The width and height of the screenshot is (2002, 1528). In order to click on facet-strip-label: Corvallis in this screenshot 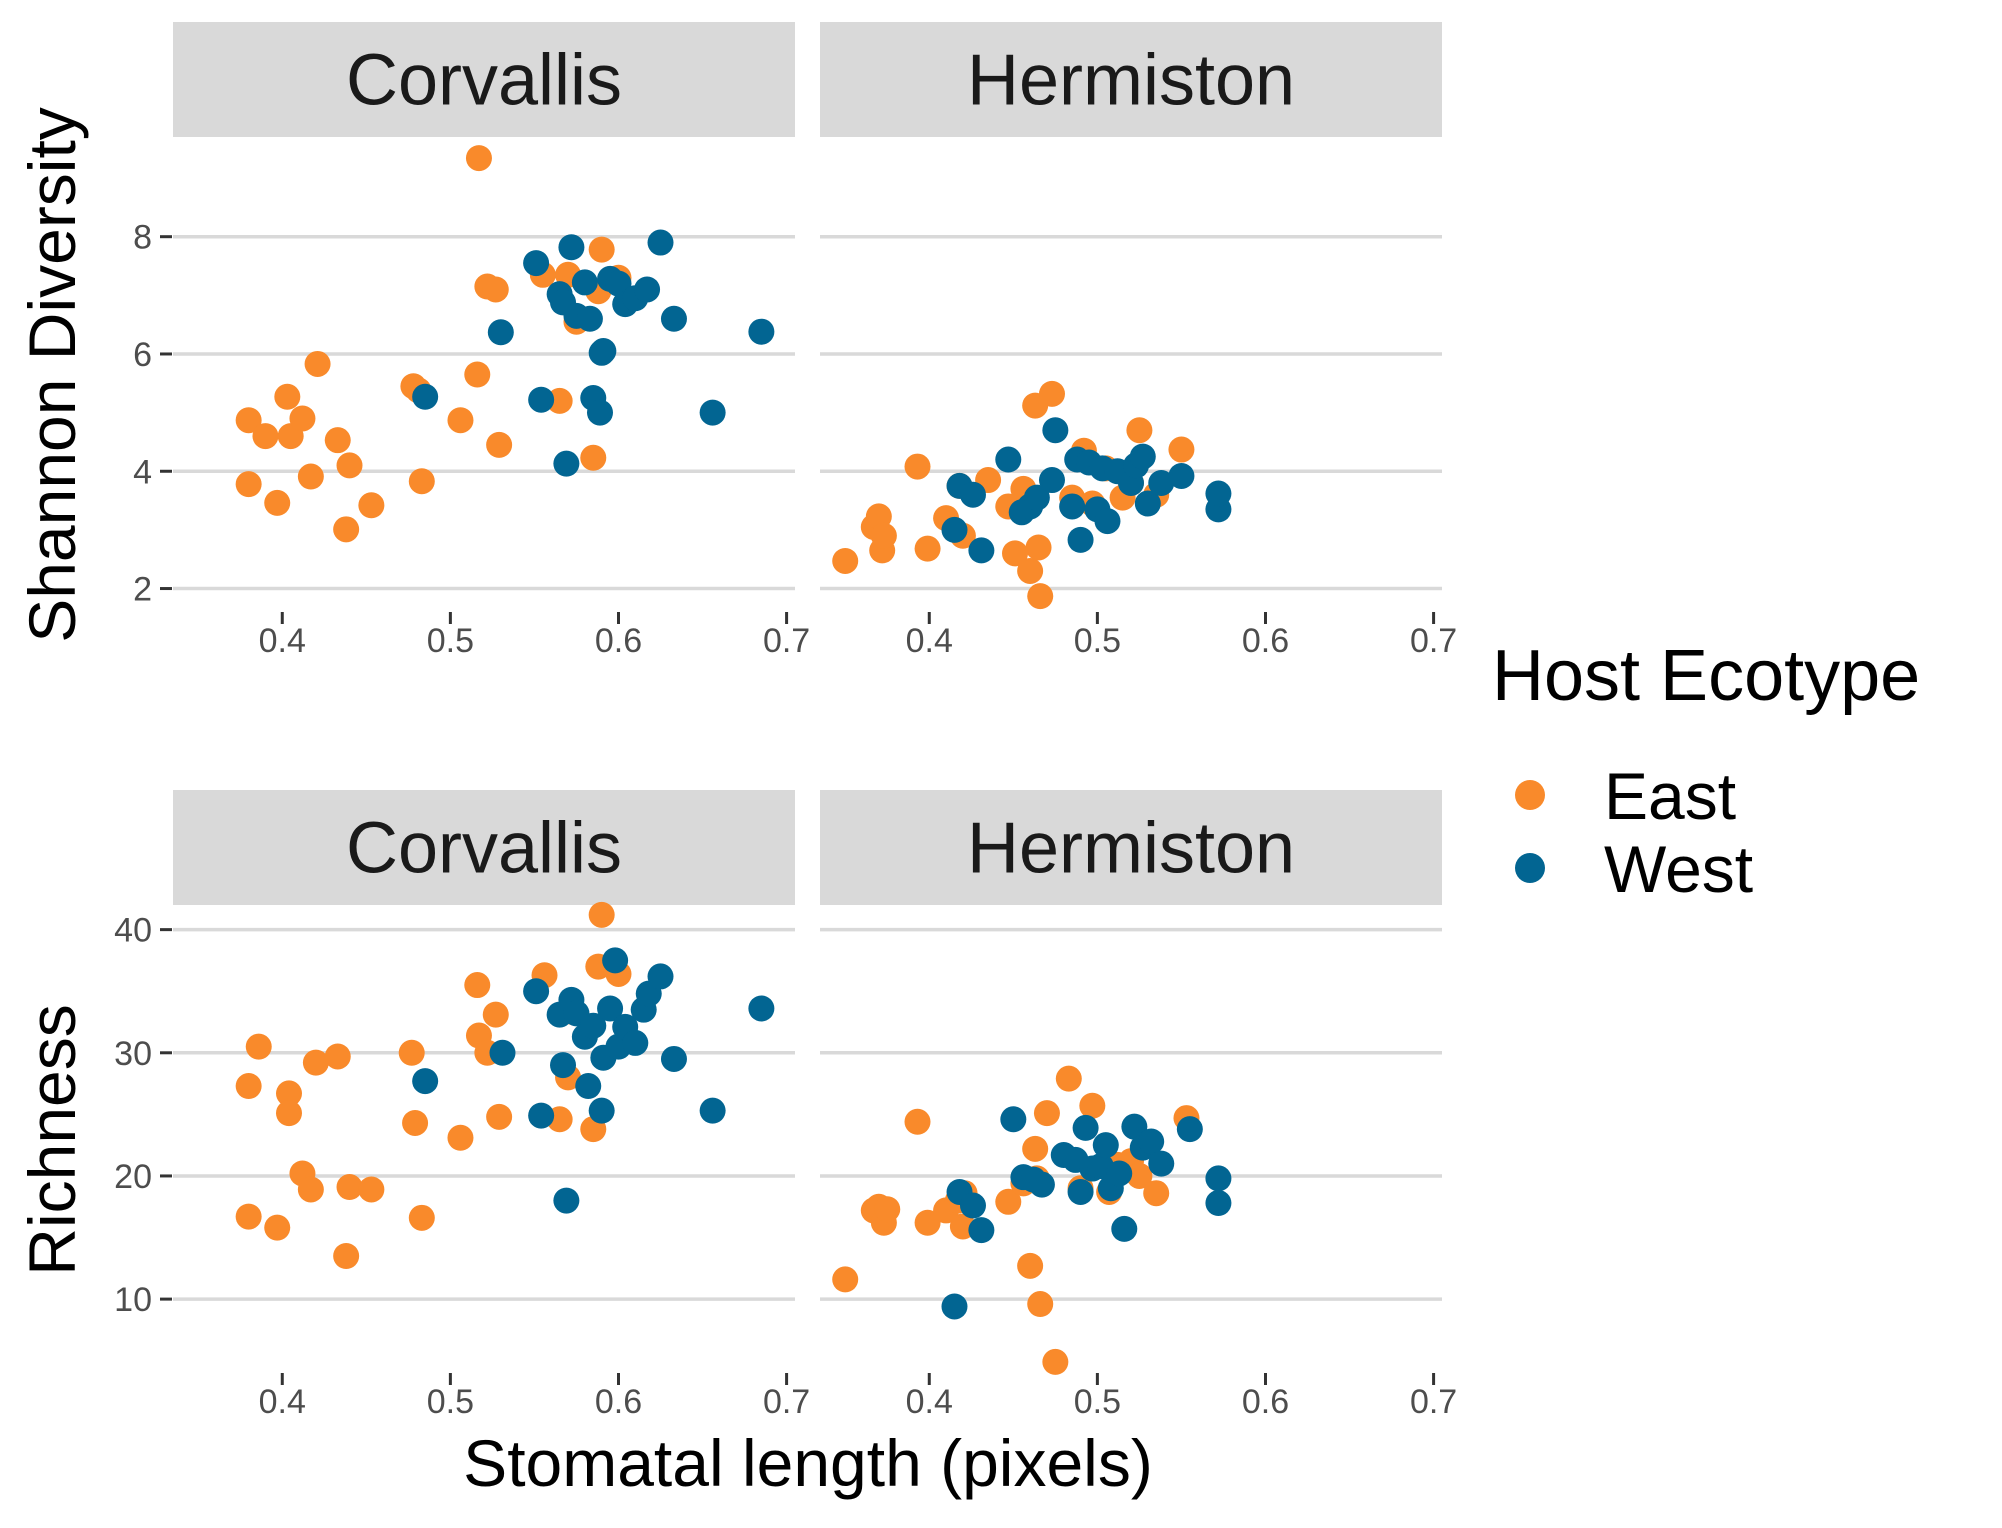, I will do `click(484, 81)`.